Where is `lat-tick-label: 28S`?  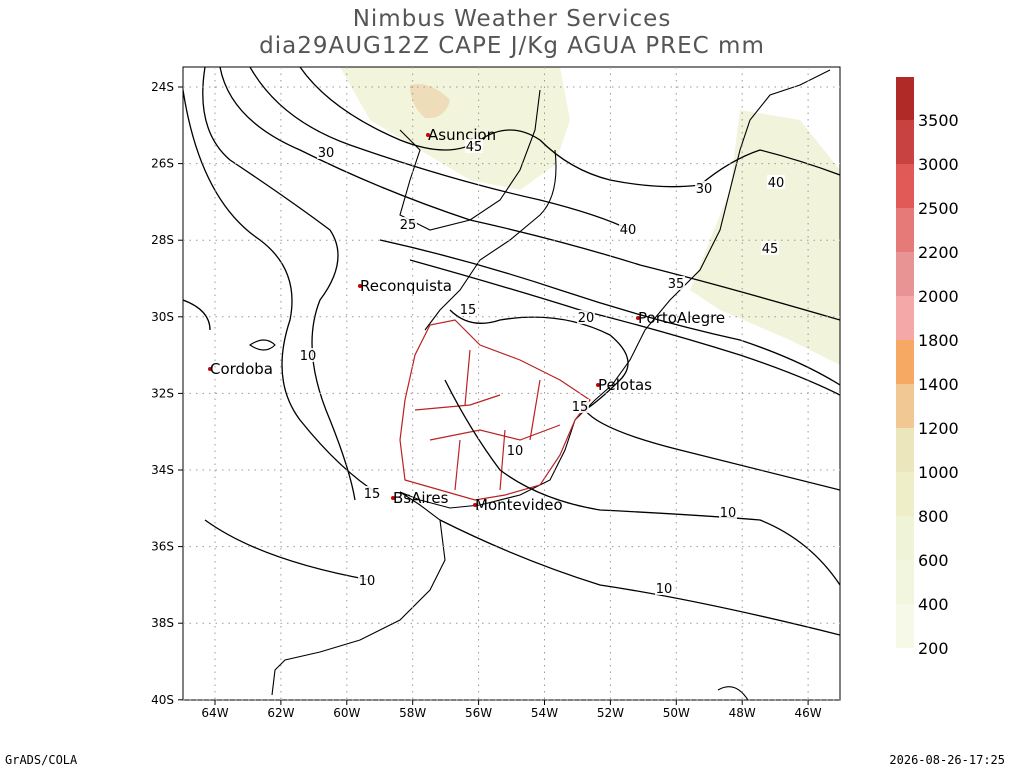 lat-tick-label: 28S is located at coordinates (162, 240).